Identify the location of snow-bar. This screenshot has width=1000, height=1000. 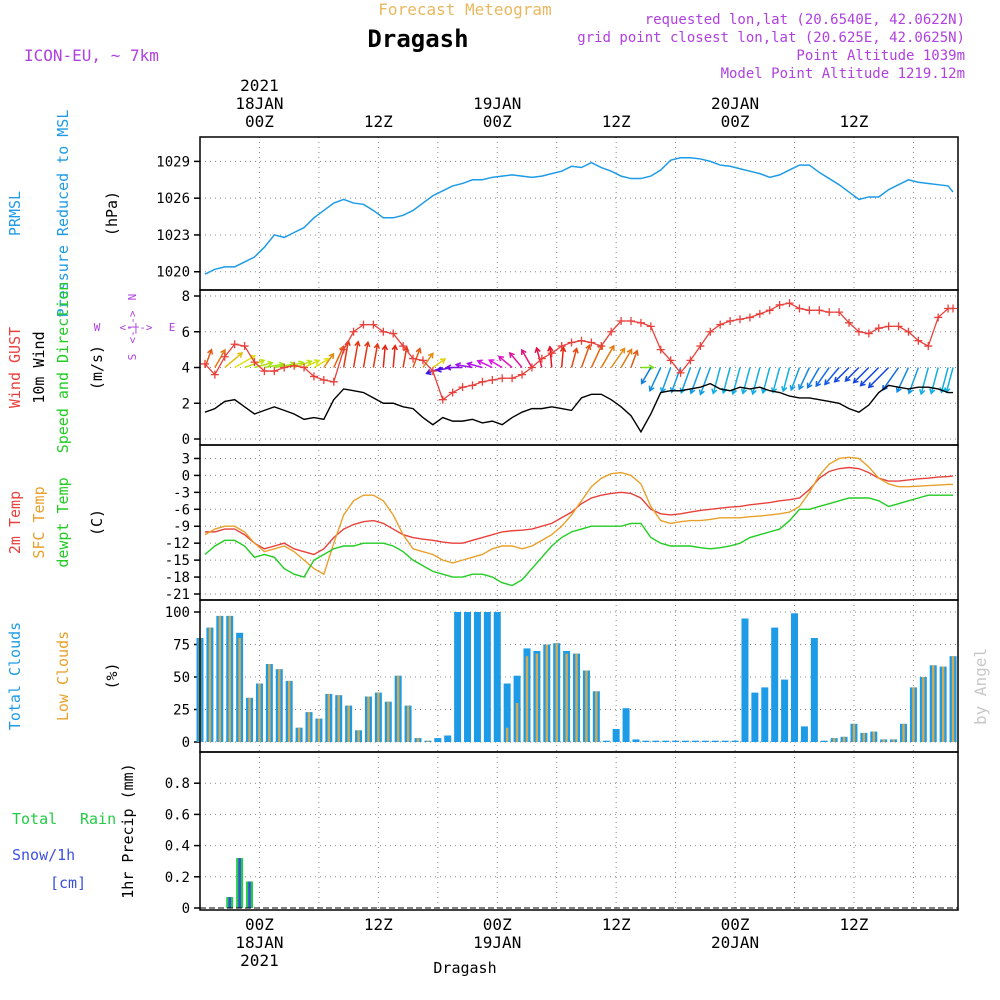
(249, 894).